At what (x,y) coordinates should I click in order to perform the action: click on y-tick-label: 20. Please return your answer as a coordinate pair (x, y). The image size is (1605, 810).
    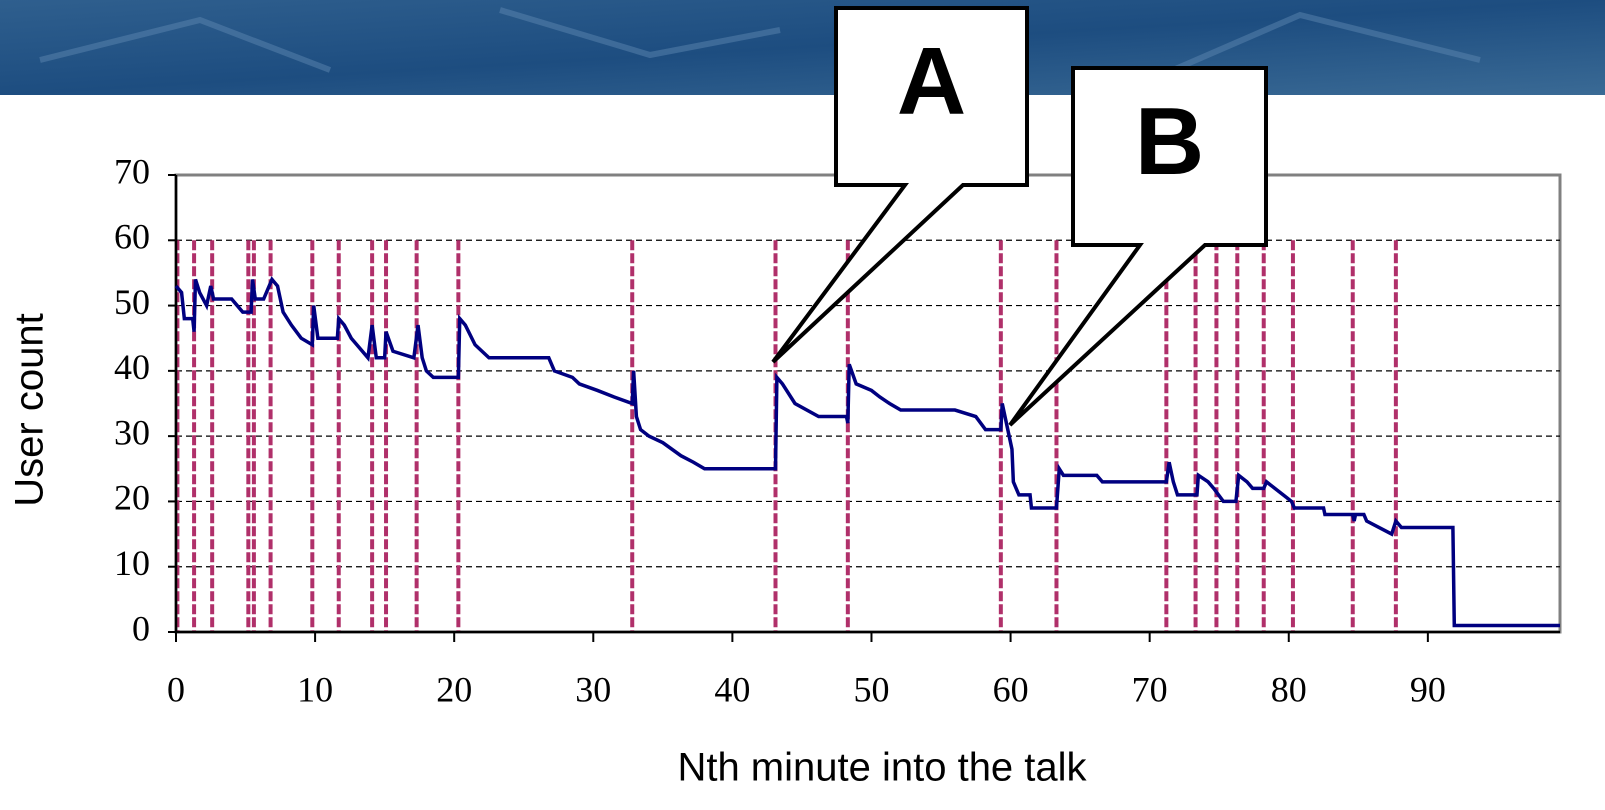
    Looking at the image, I should click on (132, 498).